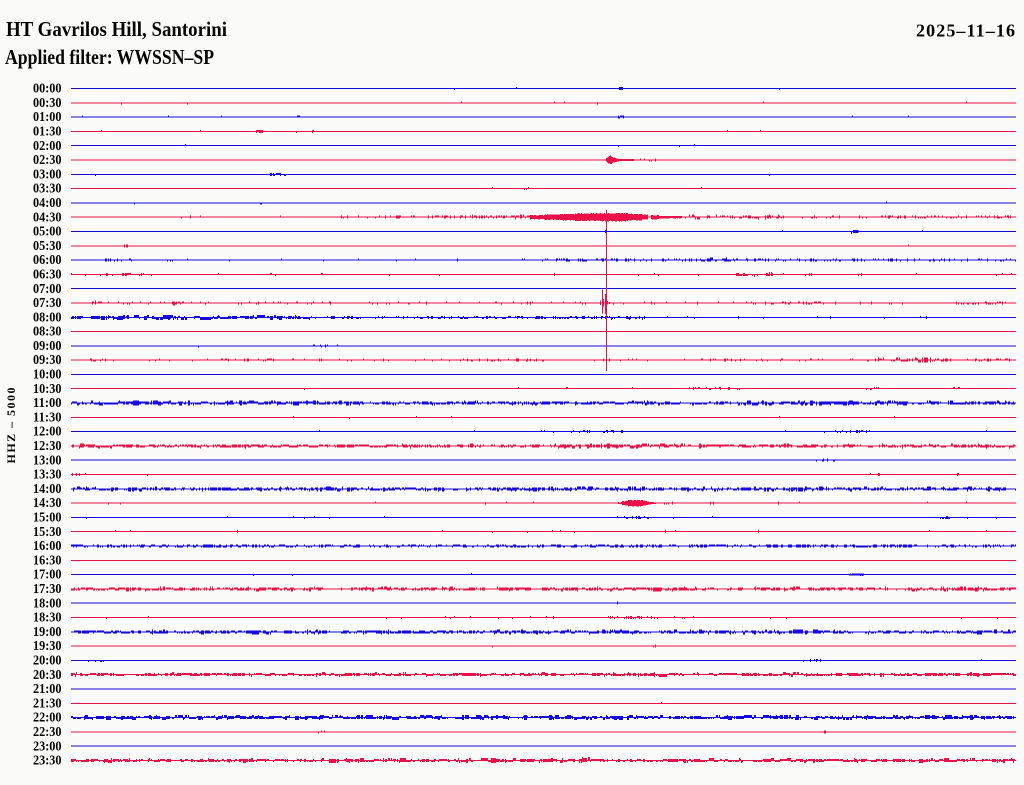  Describe the element at coordinates (47, 560) in the screenshot. I see `svg-text: 16:30` at that location.